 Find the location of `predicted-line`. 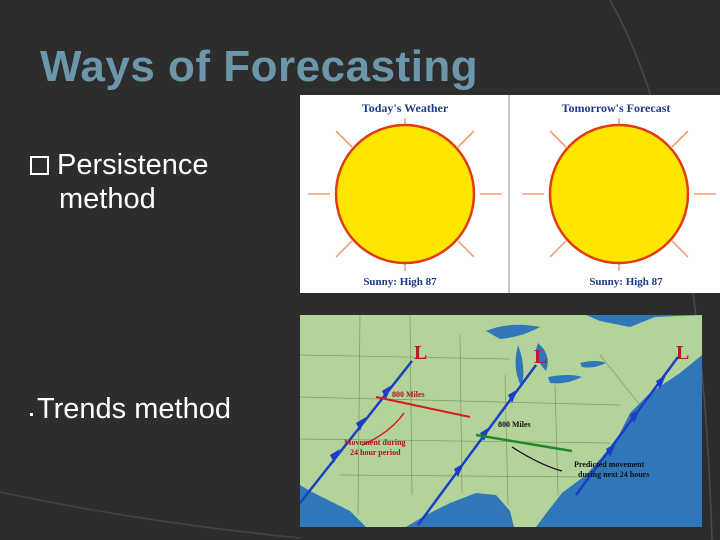

predicted-line is located at coordinates (524, 443).